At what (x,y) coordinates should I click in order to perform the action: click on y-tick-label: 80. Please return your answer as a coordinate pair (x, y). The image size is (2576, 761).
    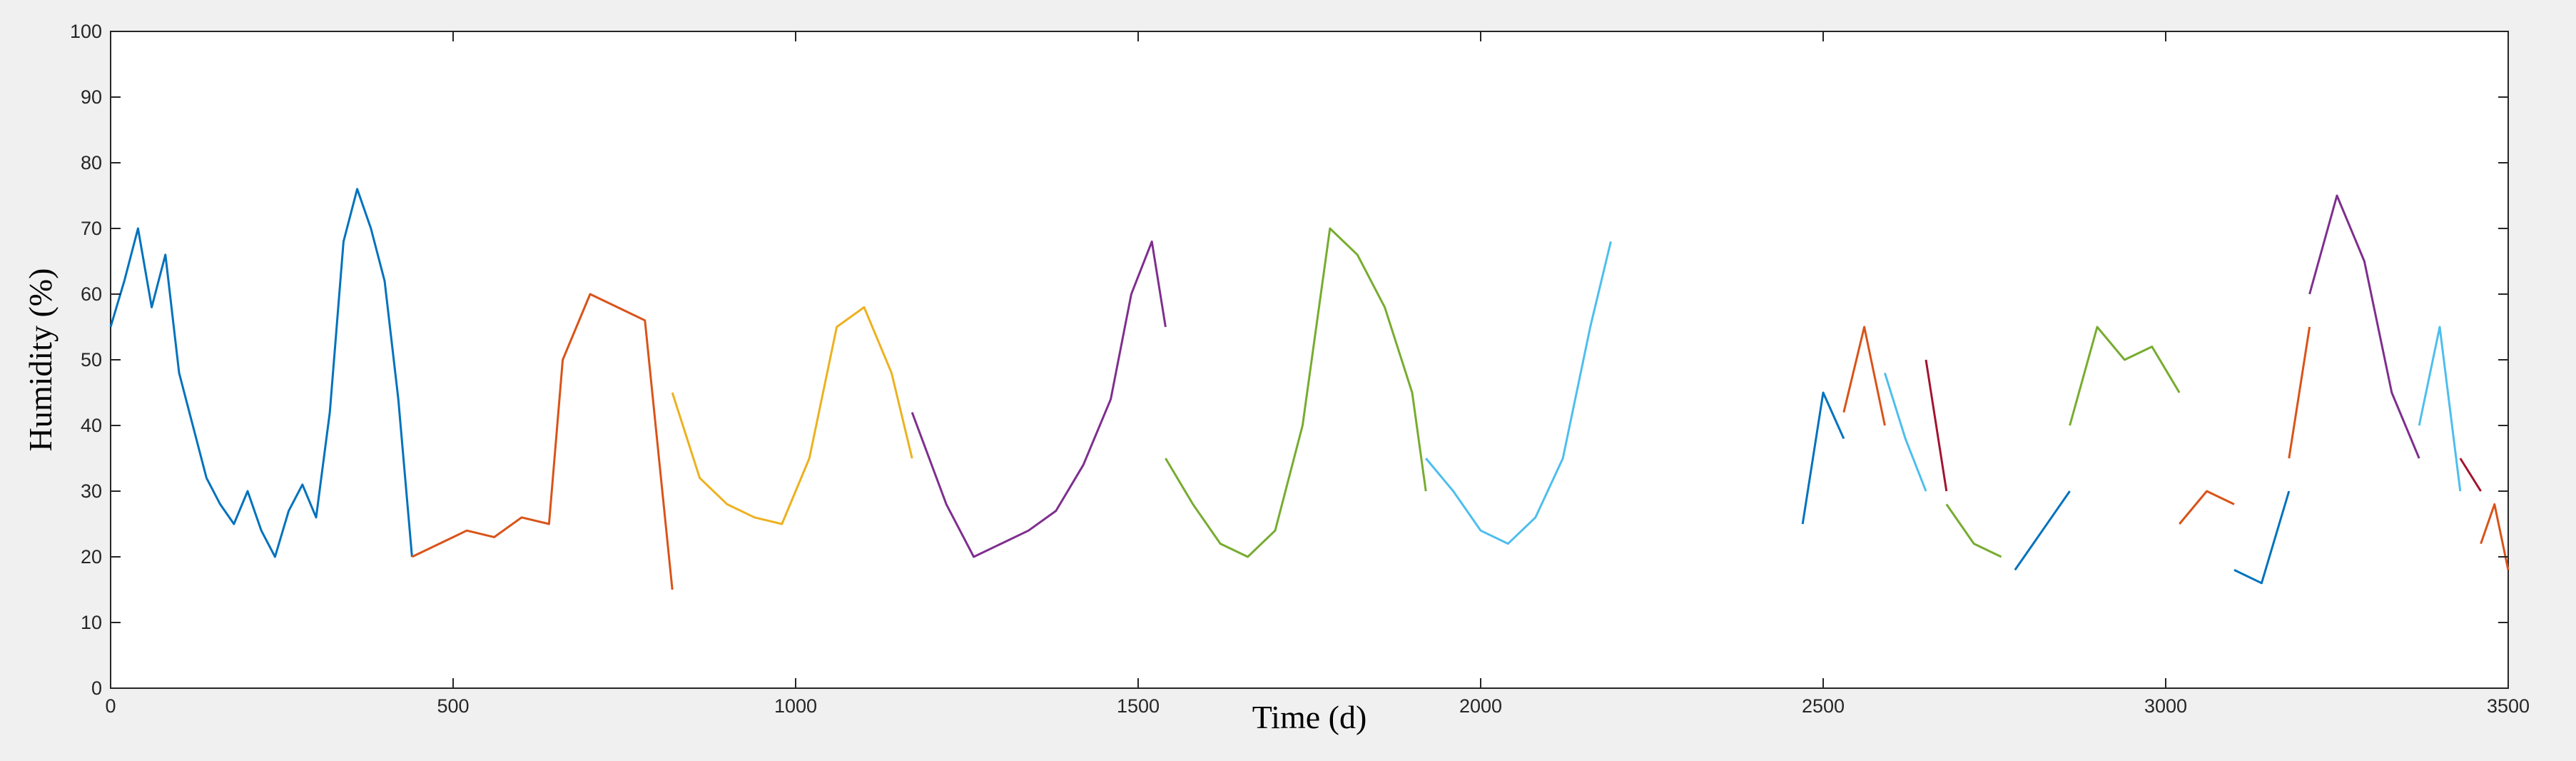
    Looking at the image, I should click on (91, 162).